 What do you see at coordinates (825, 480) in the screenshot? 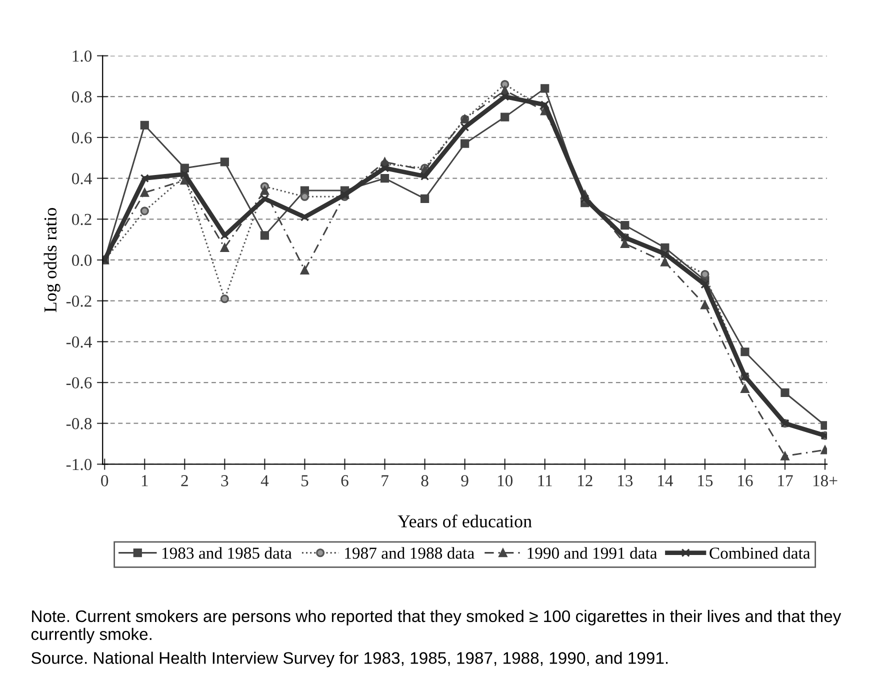
I see `x-tick-label: 18+` at bounding box center [825, 480].